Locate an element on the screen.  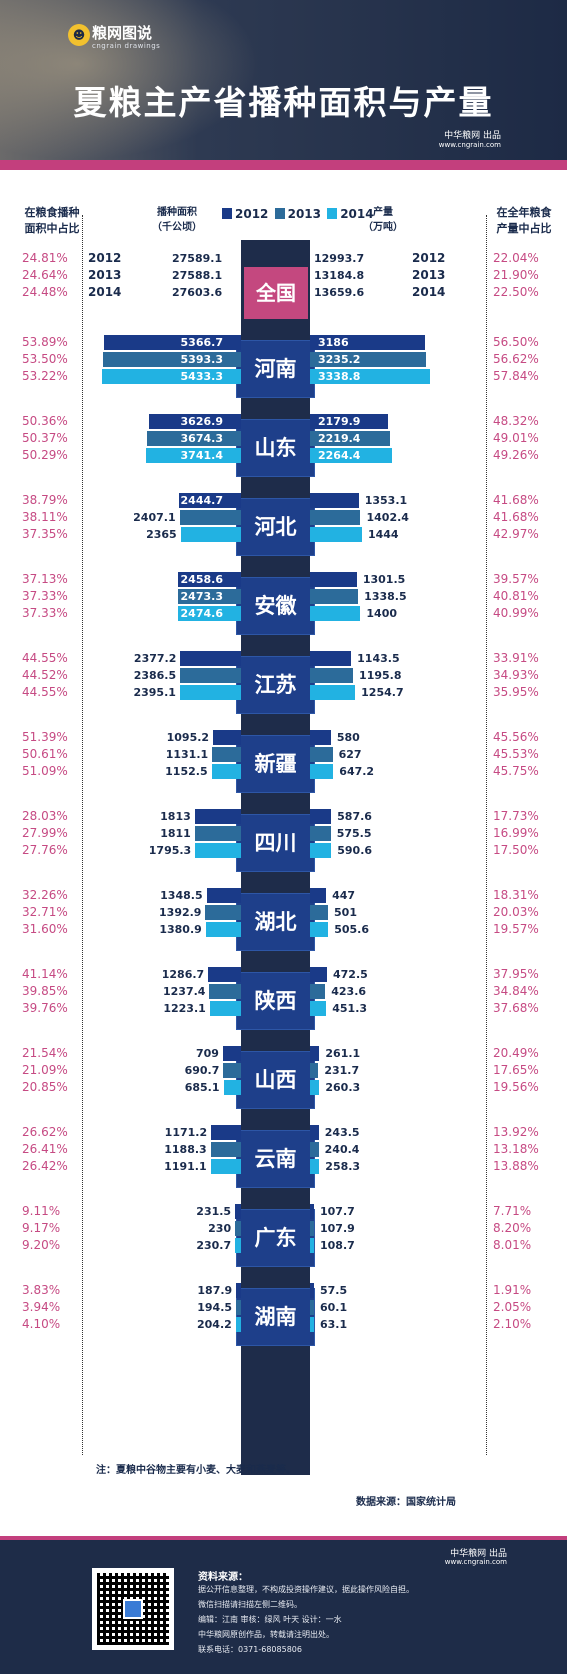
footnote: 注：夏粮中谷物主要有小麦、大麦和燕麦等。 is located at coordinates (196, 1470).